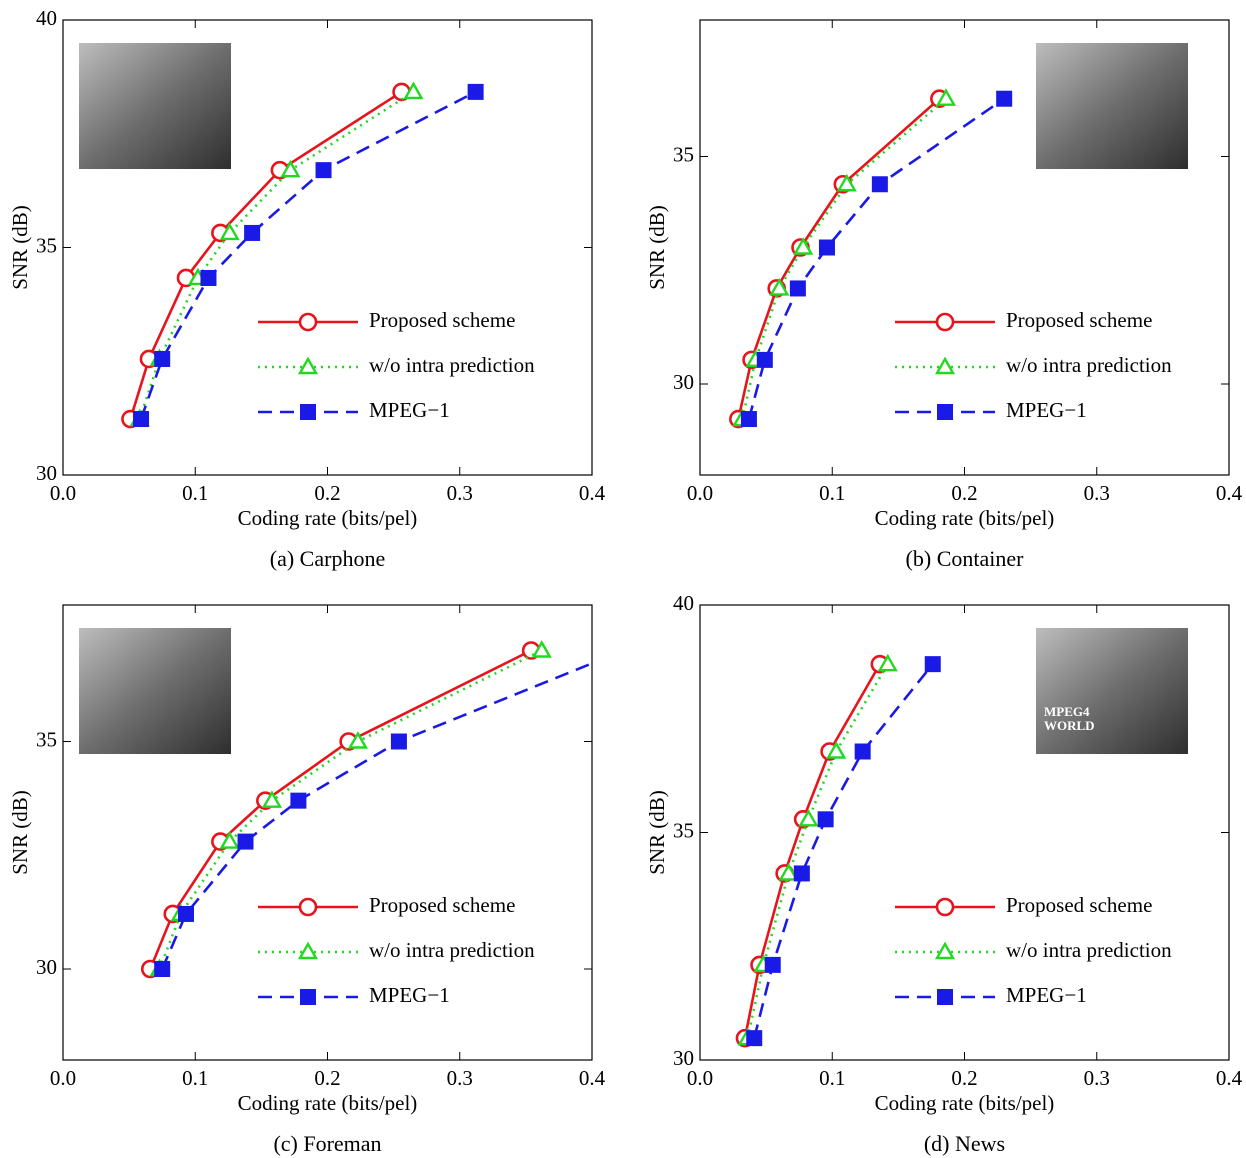  Describe the element at coordinates (1069, 725) in the screenshot. I see `inset-text: WORLD` at that location.